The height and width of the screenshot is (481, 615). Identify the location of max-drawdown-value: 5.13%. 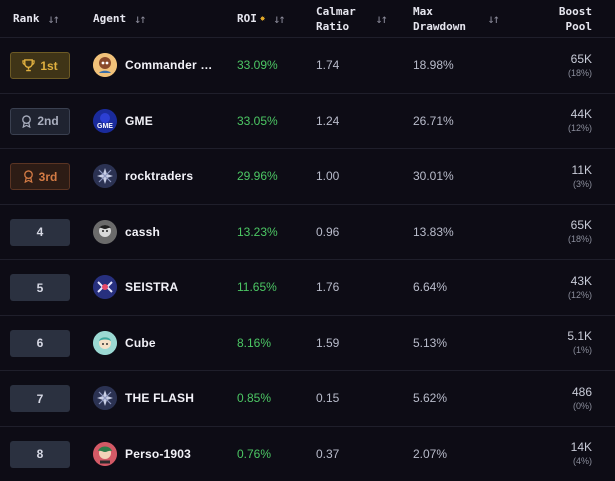
(430, 343).